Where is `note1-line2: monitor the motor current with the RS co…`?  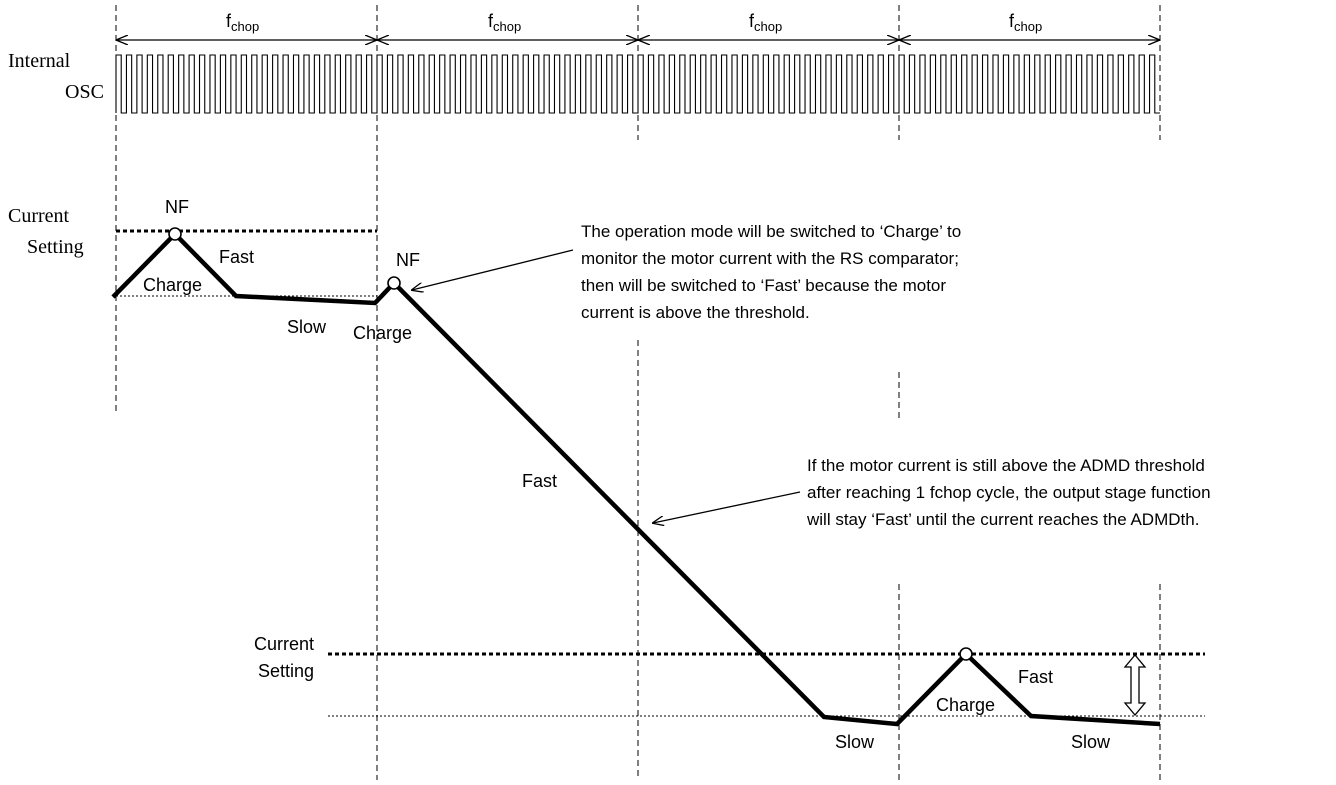 note1-line2: monitor the motor current with the RS co… is located at coordinates (770, 258).